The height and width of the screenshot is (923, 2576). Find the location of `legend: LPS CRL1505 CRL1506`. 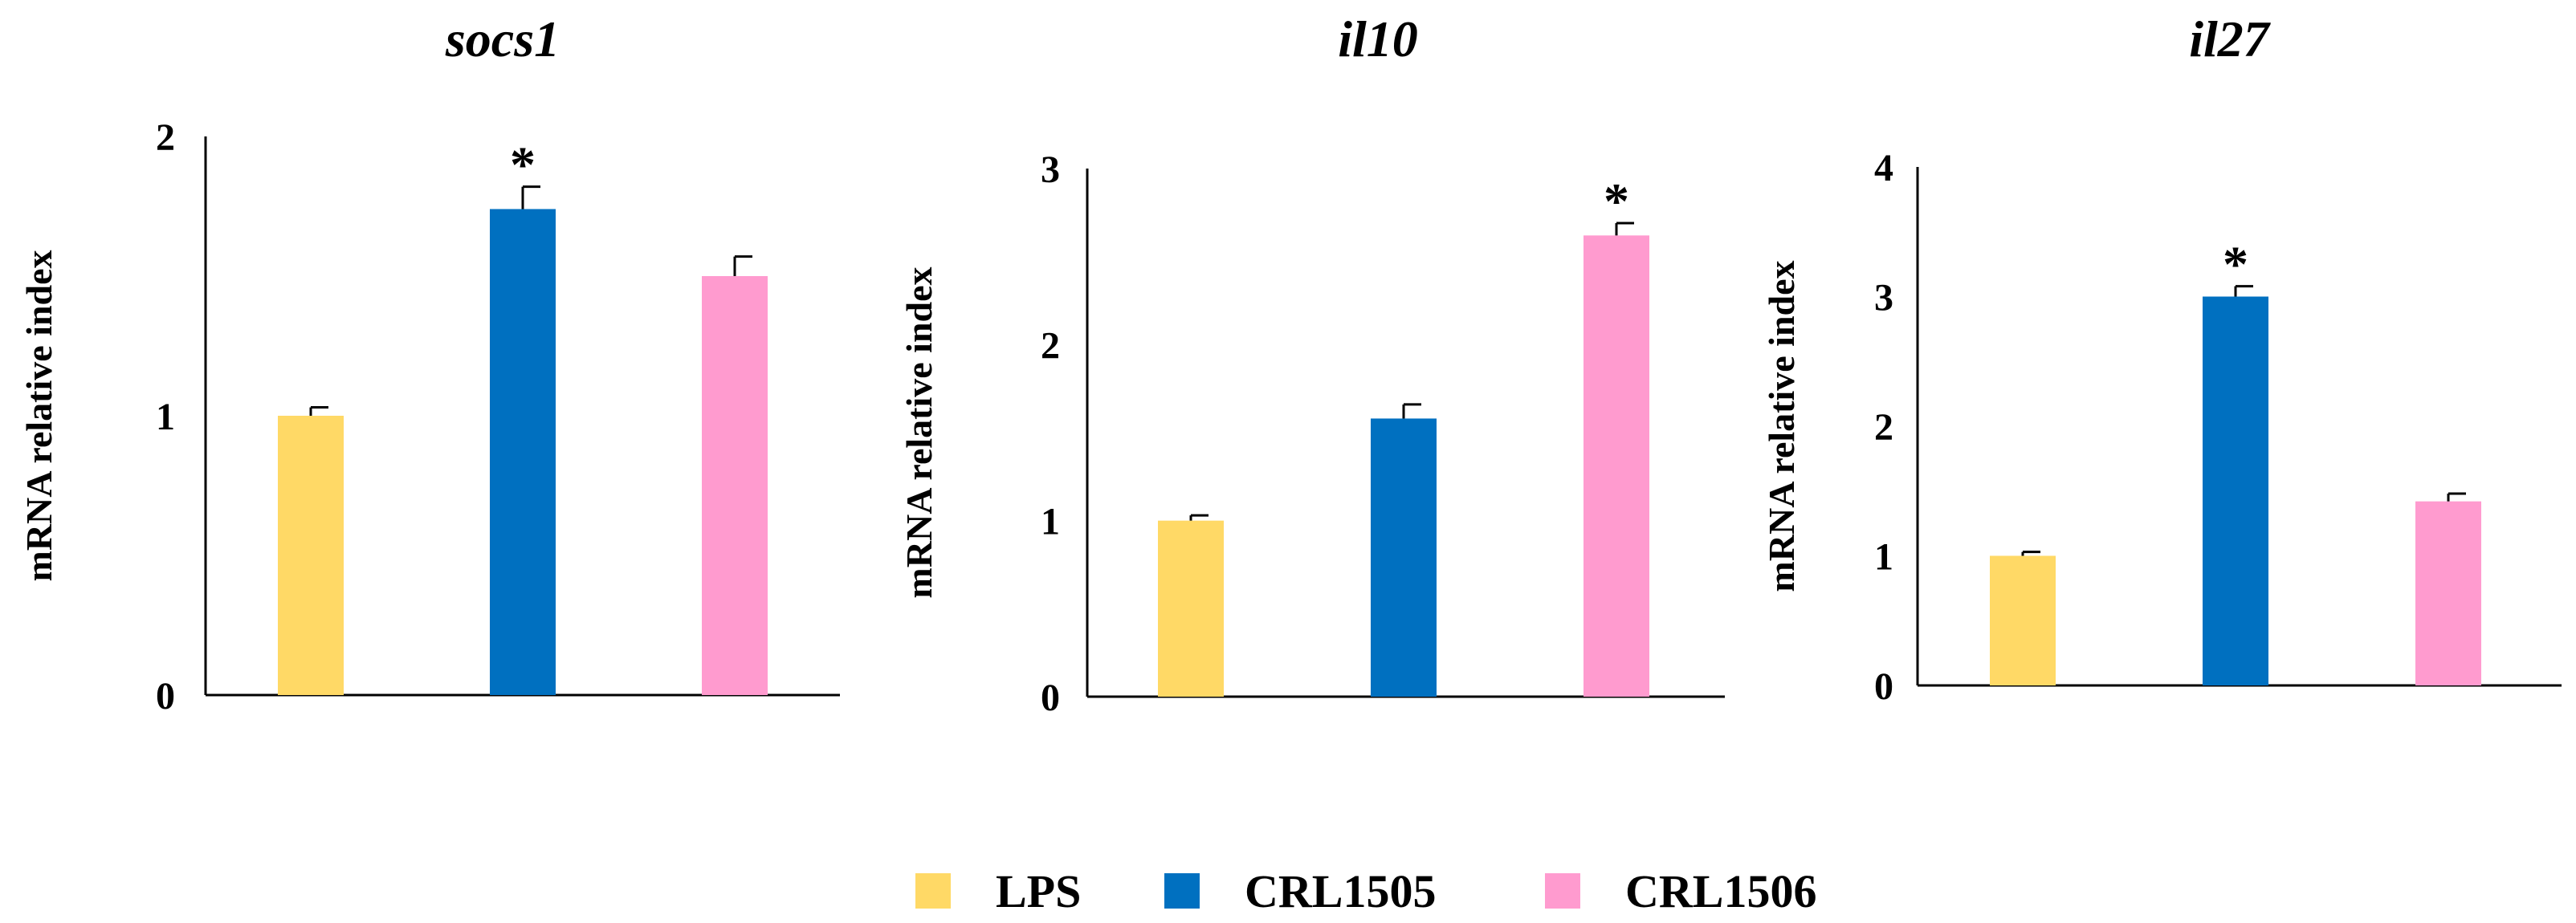

legend: LPS CRL1505 CRL1506 is located at coordinates (1288, 891).